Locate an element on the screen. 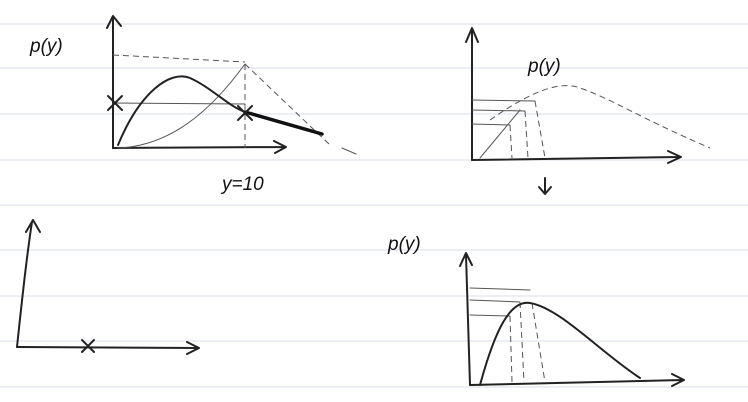 The width and height of the screenshot is (748, 402). sketch-top-right: p(y) is located at coordinates (588, 111).